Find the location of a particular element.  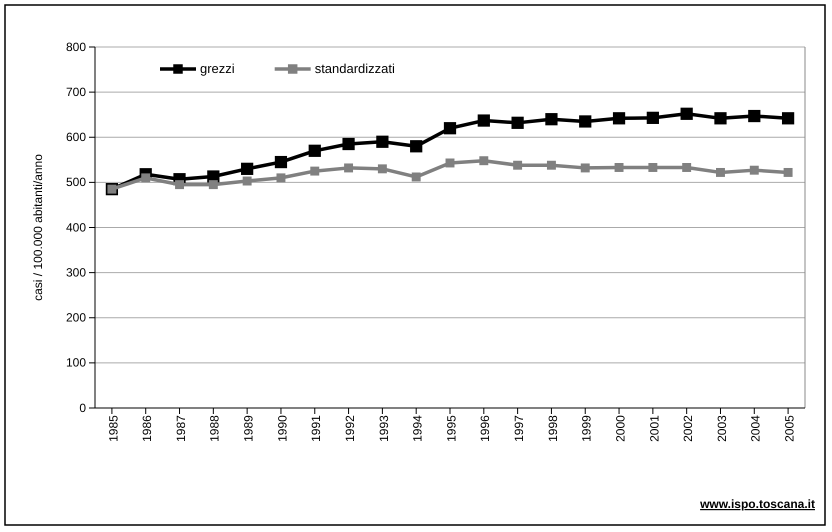

x-tick-label: 1988 is located at coordinates (215, 428).